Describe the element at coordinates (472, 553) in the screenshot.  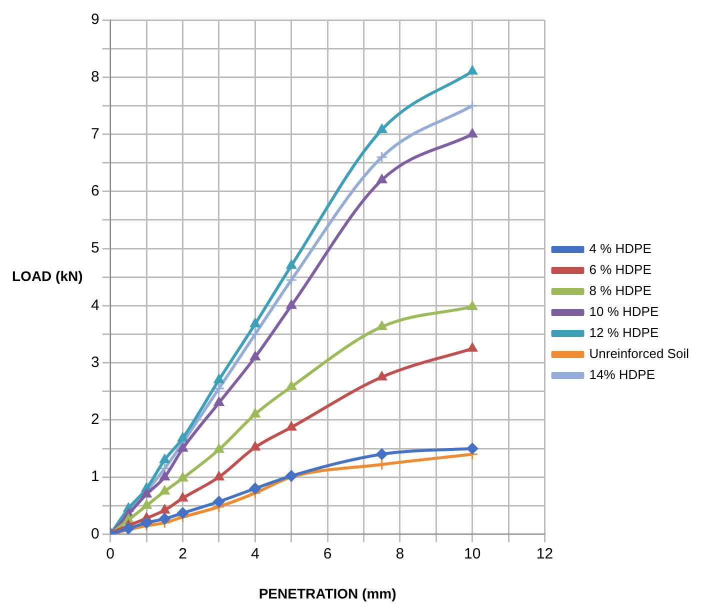
I see `x-tick-label: 10` at that location.